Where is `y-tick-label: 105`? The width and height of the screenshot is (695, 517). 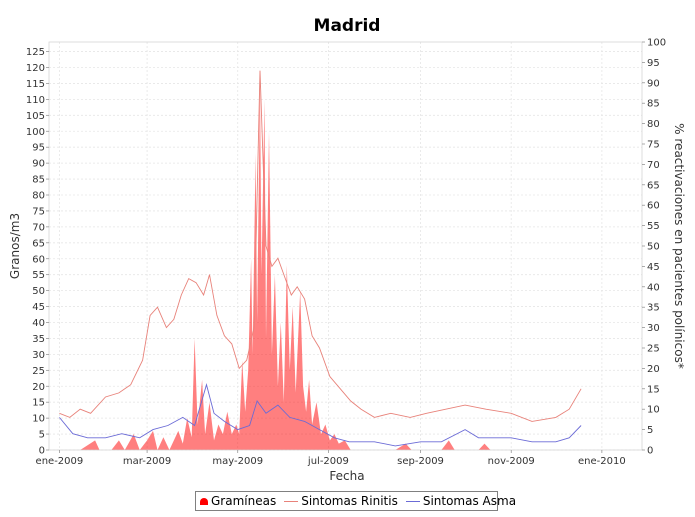
y-tick-label: 105 is located at coordinates (35, 116).